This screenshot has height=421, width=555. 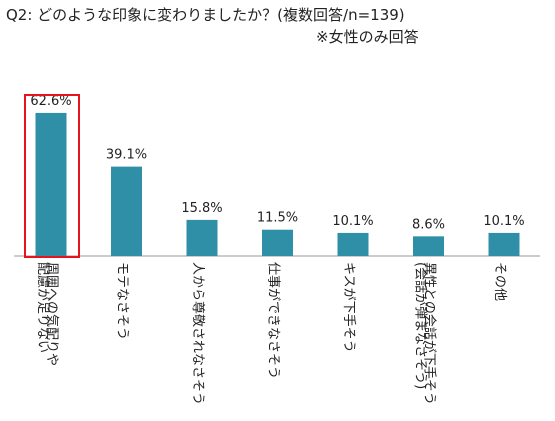 I want to click on data-label-6: 10.1%, so click(x=503, y=221).